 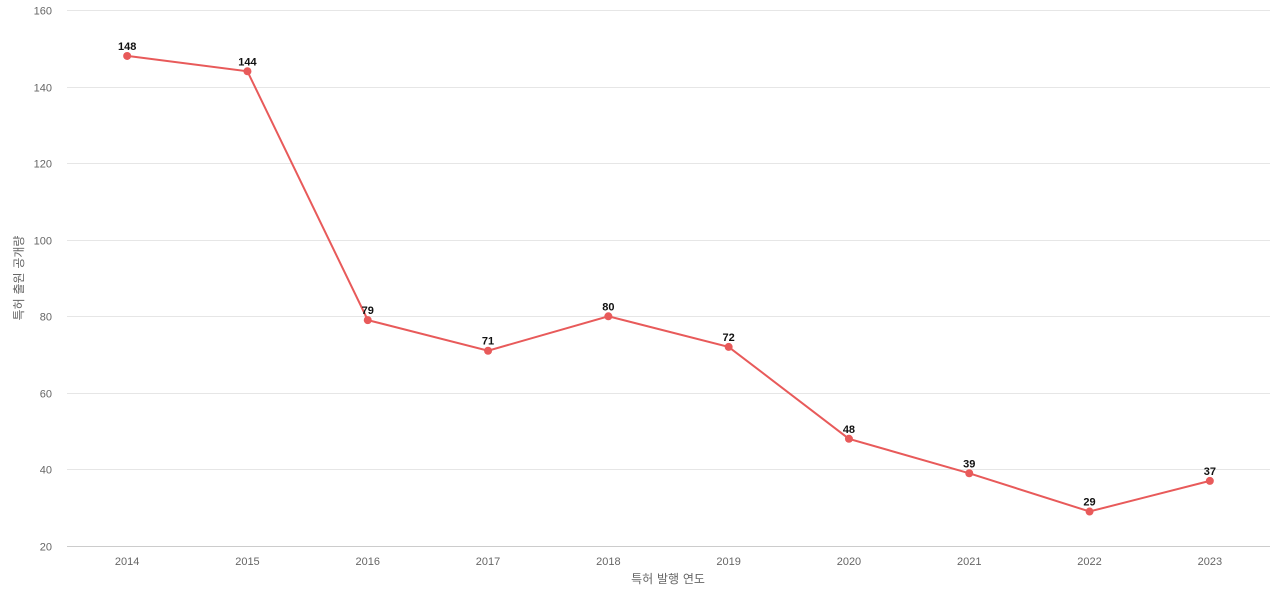 I want to click on data-label: 71, so click(x=488, y=342).